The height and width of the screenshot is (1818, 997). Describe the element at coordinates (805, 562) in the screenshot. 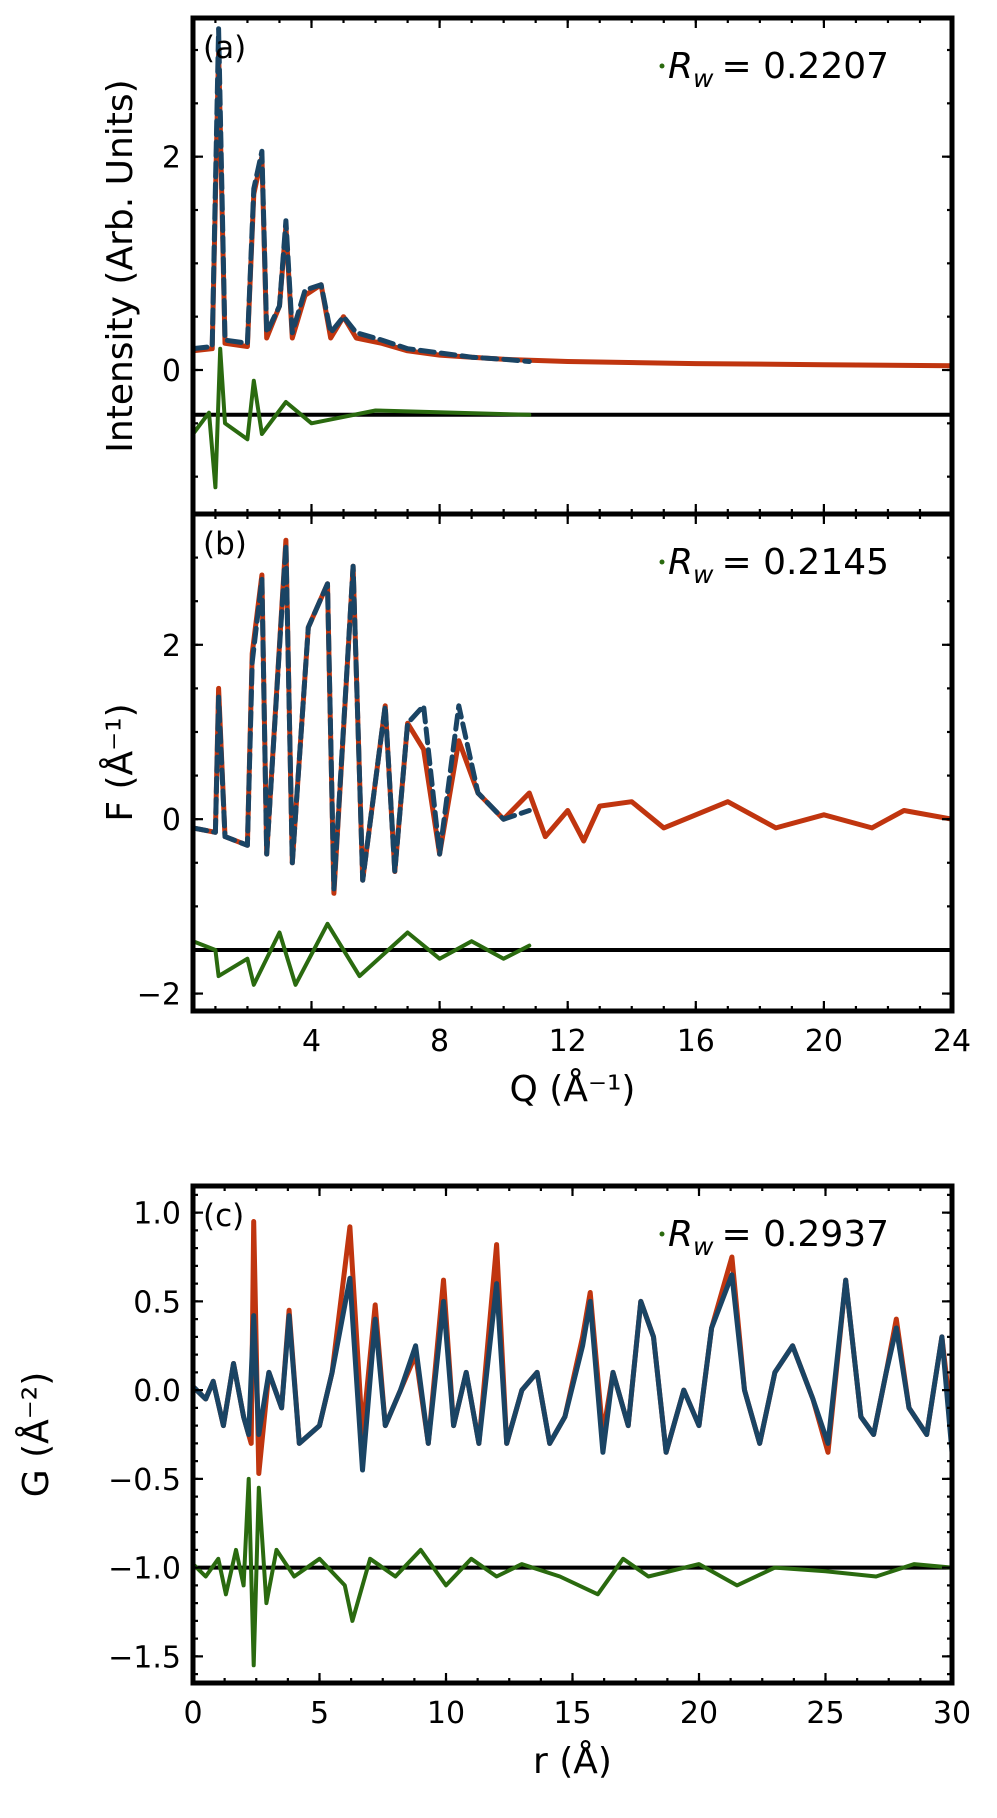

I see `rw-value: = 0.2145` at that location.